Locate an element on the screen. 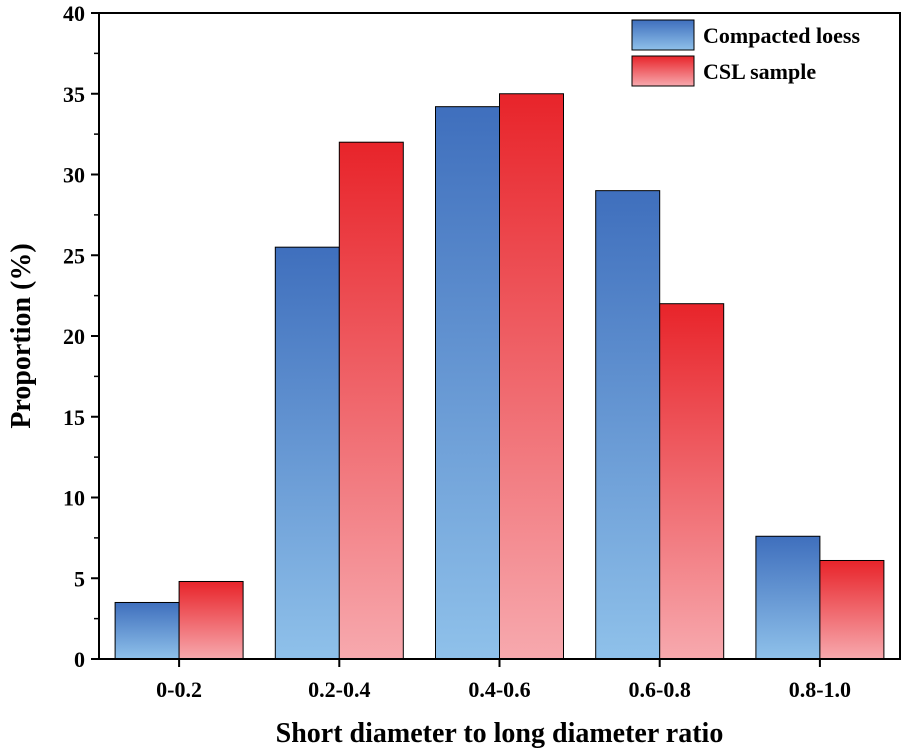 This screenshot has height=755, width=905. x-tick-label: 0-0.2 is located at coordinates (179, 689).